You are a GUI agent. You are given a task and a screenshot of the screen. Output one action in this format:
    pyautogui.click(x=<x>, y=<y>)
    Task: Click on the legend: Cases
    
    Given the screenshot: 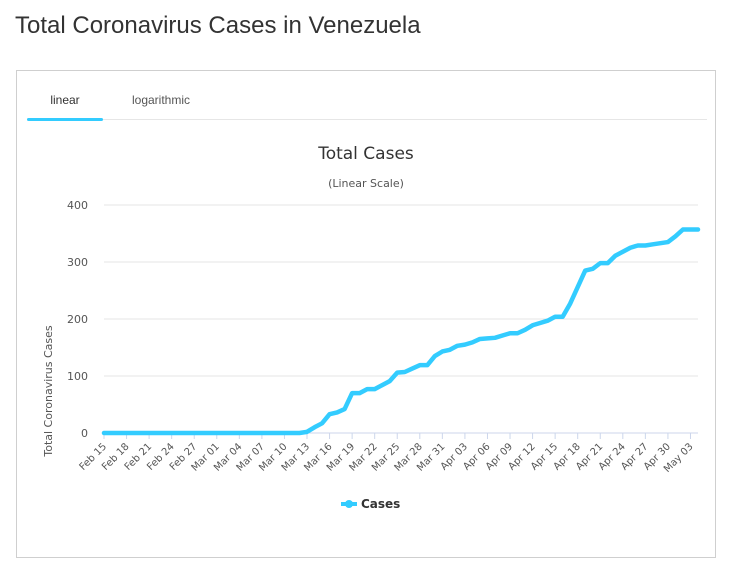 What is the action you would take?
    pyautogui.click(x=370, y=504)
    